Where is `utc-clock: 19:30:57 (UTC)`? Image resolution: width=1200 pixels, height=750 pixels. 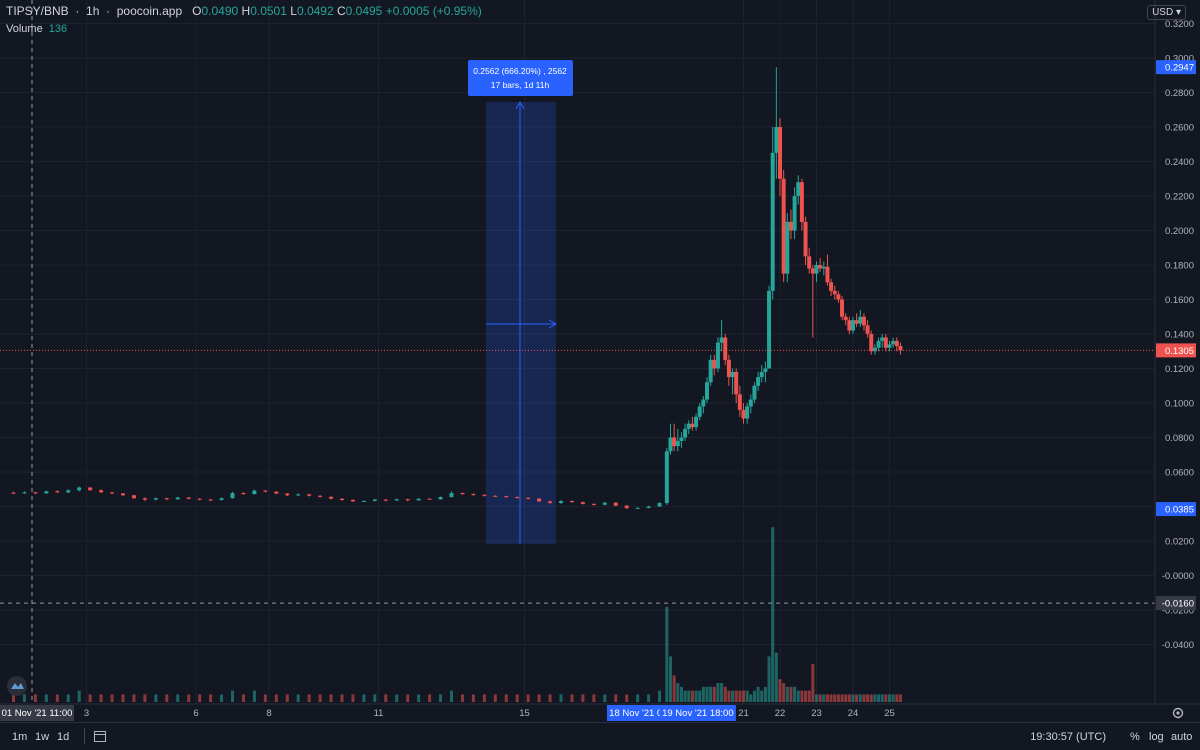 utc-clock: 19:30:57 (UTC) is located at coordinates (1068, 737).